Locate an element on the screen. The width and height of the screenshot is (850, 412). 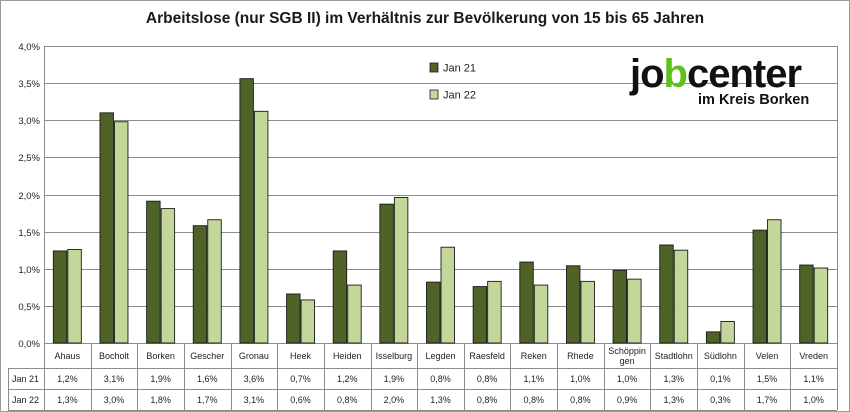
logo-part-center: center is located at coordinates (744, 74).